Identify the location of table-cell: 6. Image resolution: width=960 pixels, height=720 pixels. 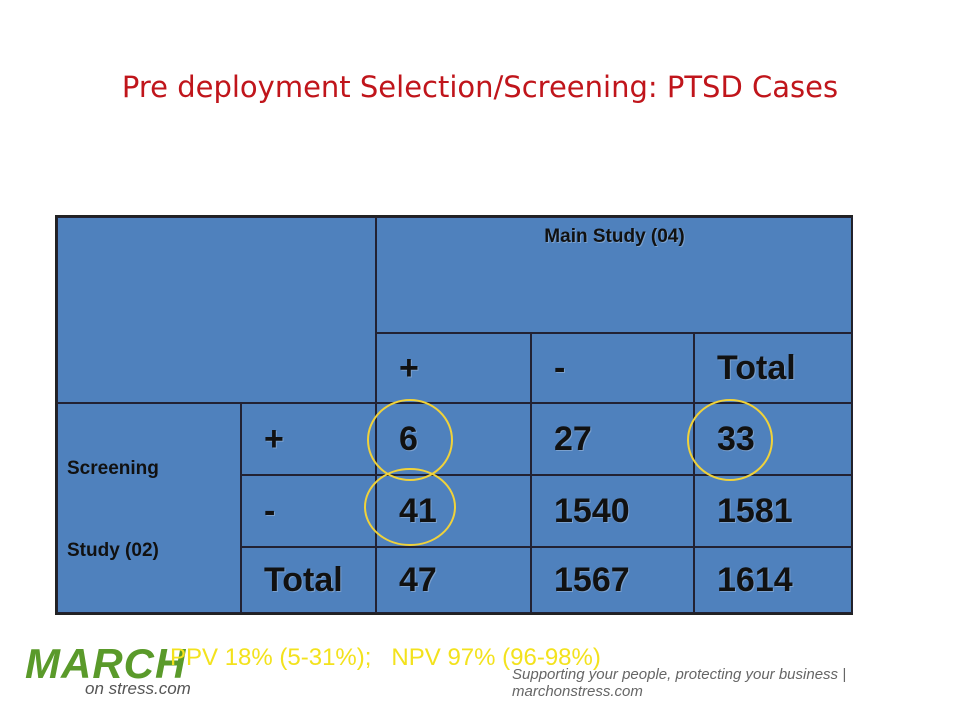
(453, 439).